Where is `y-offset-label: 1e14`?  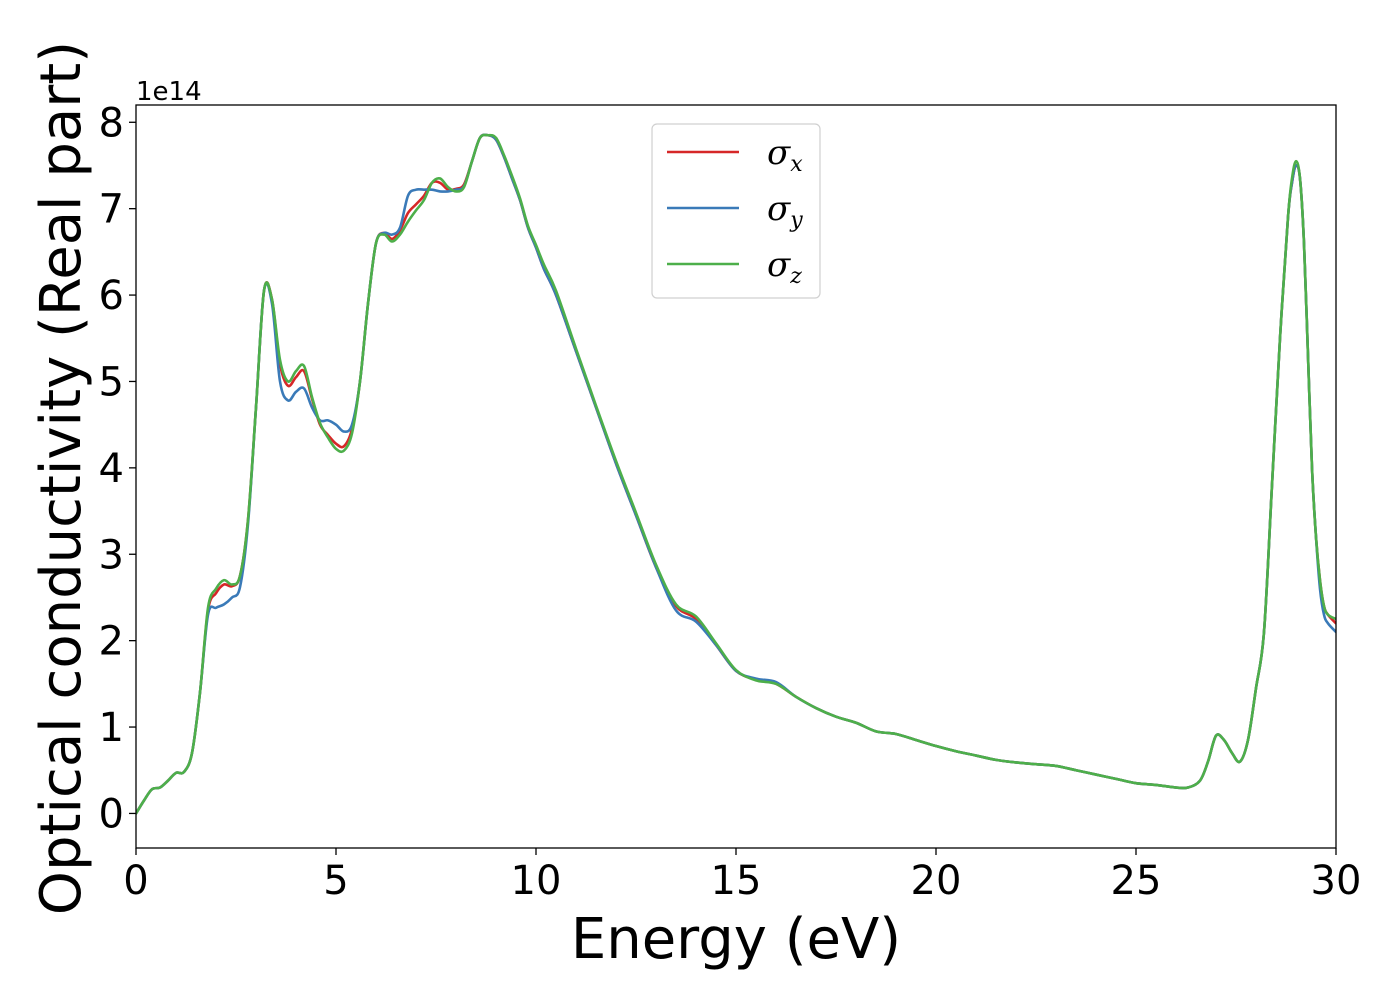
y-offset-label: 1e14 is located at coordinates (169, 92).